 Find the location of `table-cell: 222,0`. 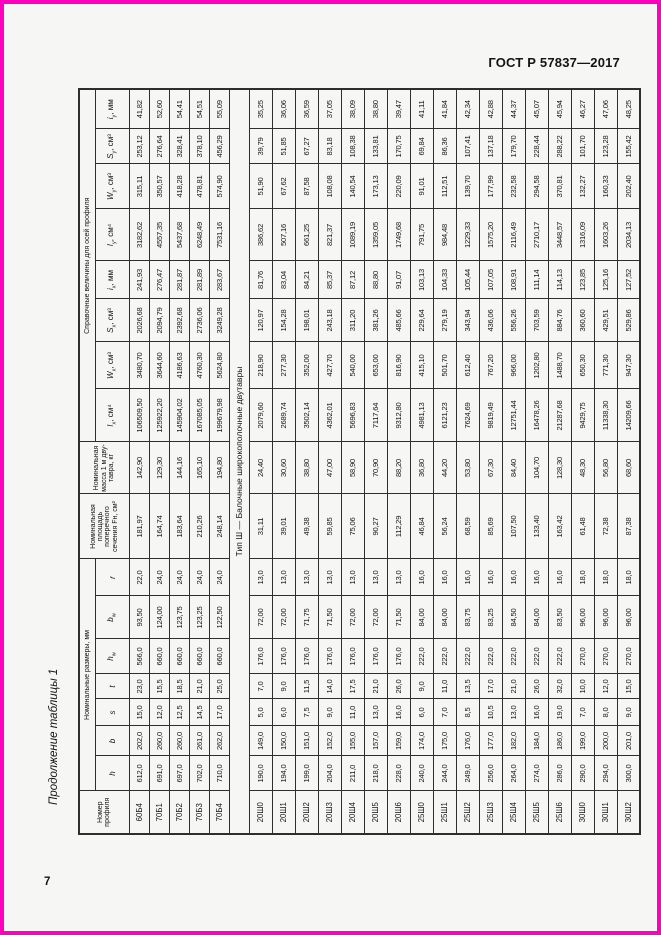

table-cell: 222,0 is located at coordinates (490, 656).